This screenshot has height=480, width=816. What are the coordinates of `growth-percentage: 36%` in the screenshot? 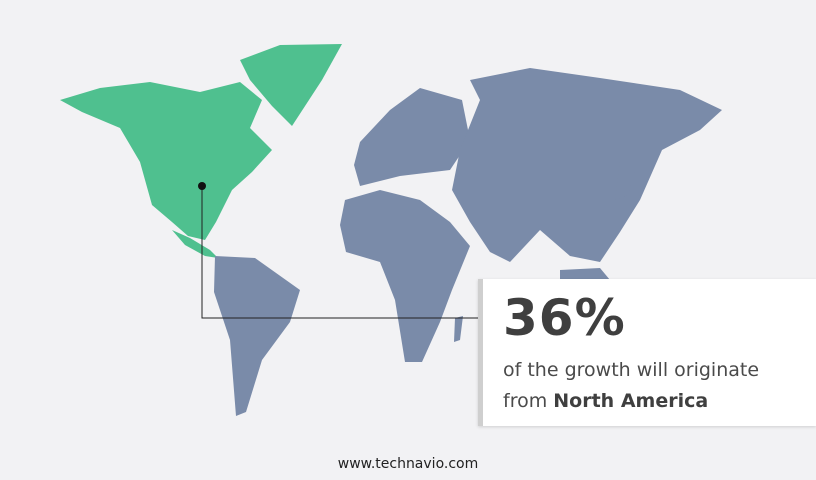 It's located at (564, 318).